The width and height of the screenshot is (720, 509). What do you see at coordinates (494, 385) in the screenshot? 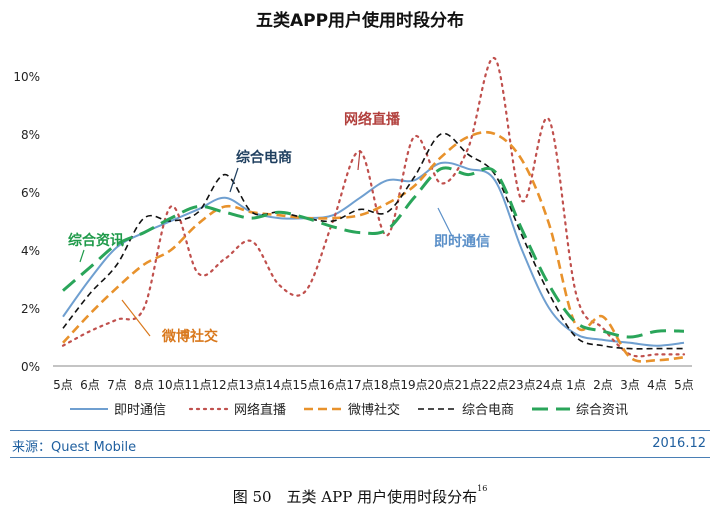
I see `x-tick-label: 22点` at bounding box center [494, 385].